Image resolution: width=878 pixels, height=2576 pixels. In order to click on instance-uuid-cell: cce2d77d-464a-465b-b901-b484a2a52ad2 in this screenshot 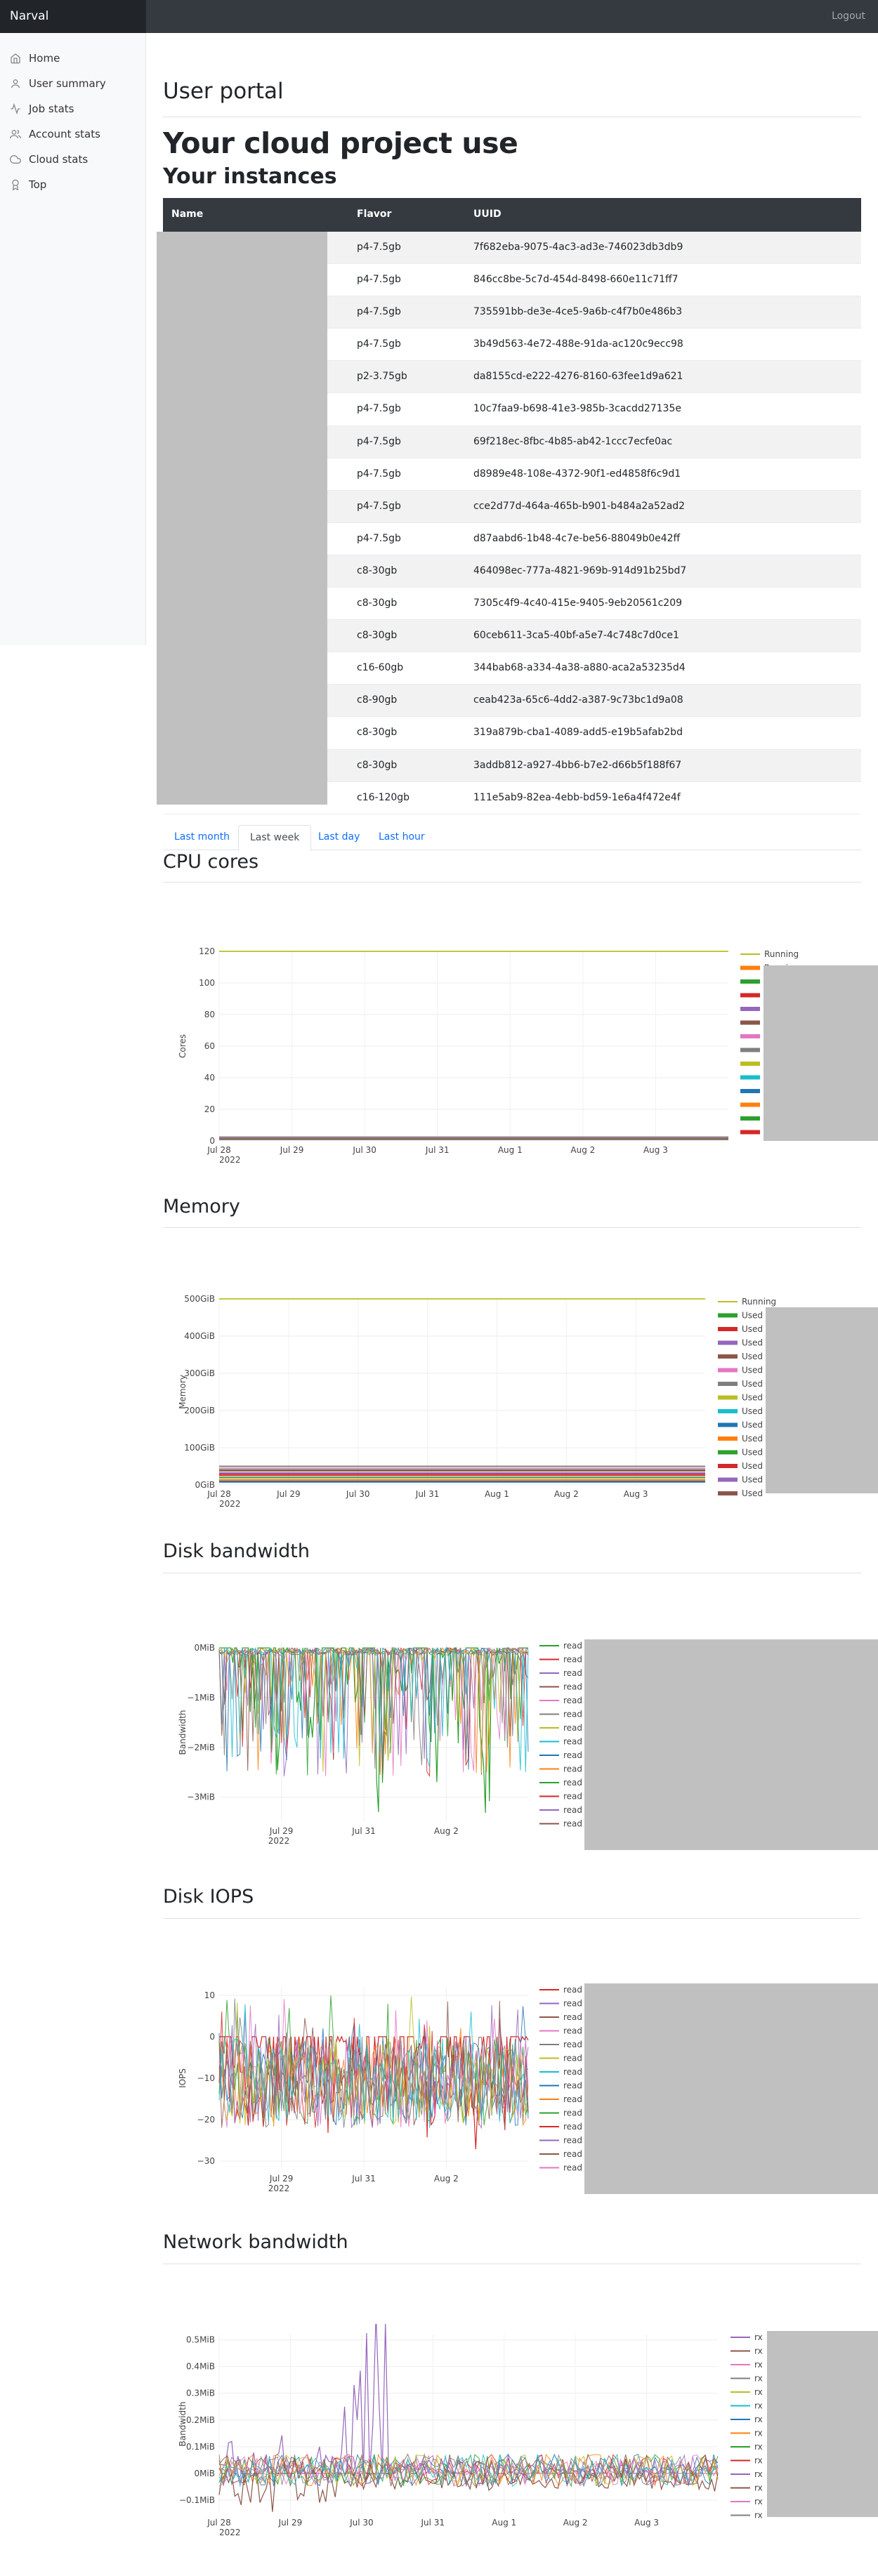, I will do `click(579, 506)`.